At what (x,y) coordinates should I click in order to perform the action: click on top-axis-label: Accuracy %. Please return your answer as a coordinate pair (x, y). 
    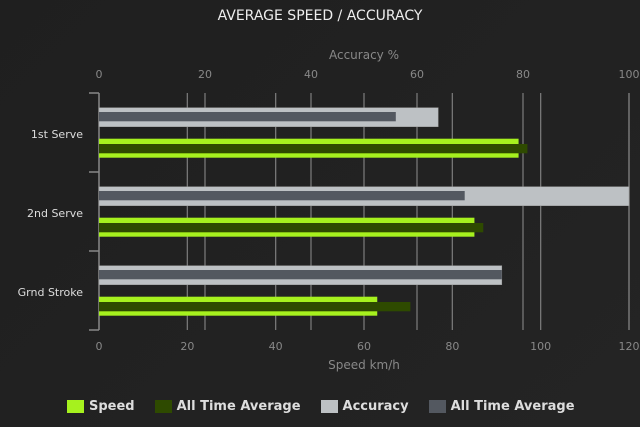
    Looking at the image, I should click on (364, 55).